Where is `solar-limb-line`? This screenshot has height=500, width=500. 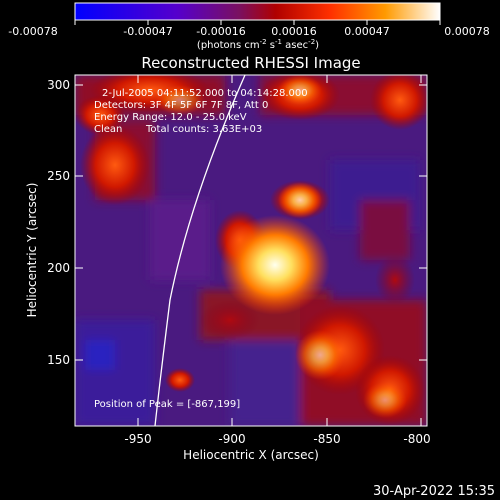
solar-limb-line is located at coordinates (200, 250).